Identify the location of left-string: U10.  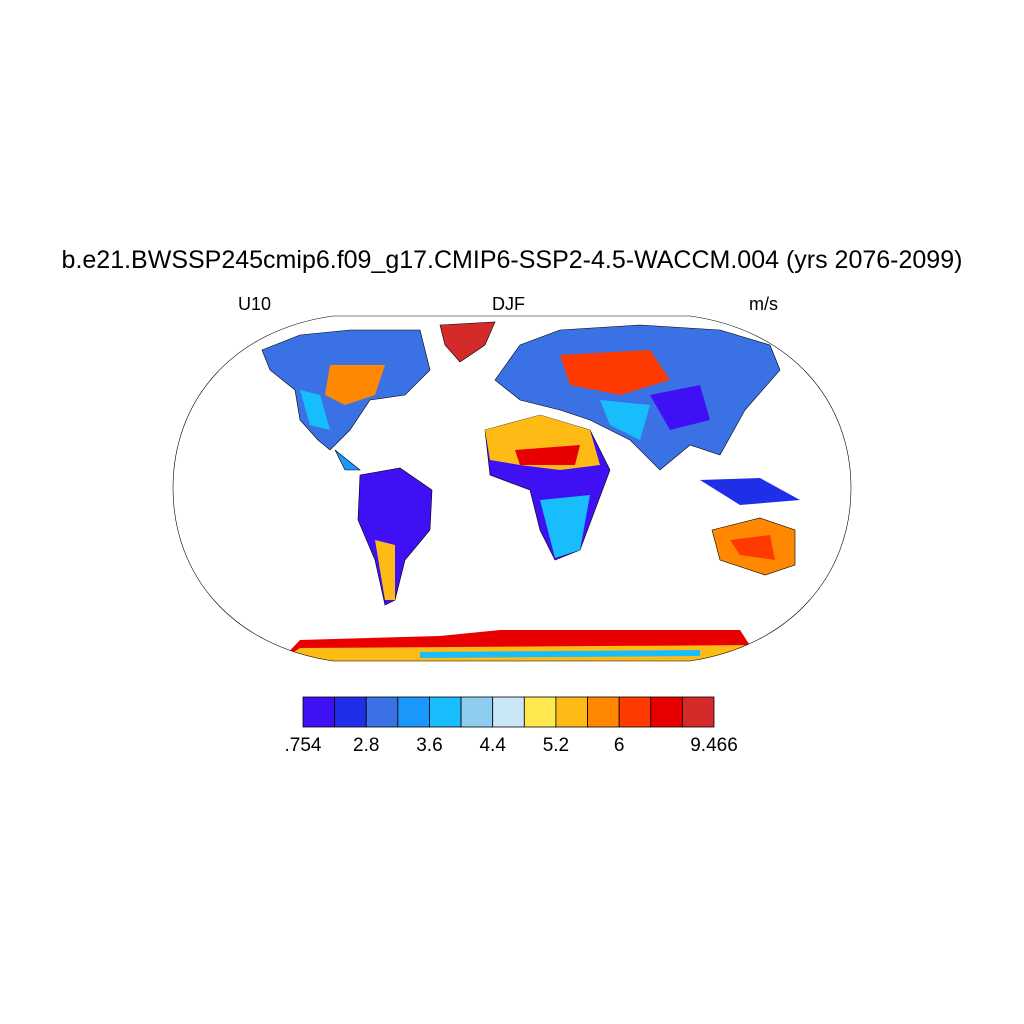
(255, 304).